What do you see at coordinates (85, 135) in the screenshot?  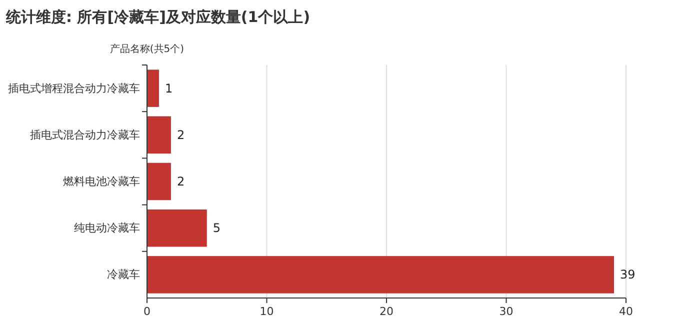 I see `y-tick-label: 插电式混合动力冷藏车` at bounding box center [85, 135].